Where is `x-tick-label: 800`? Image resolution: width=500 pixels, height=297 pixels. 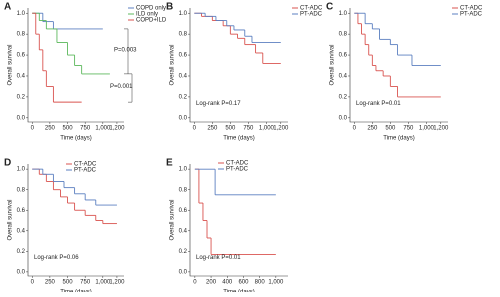 x-tick-label: 800 is located at coordinates (260, 283).